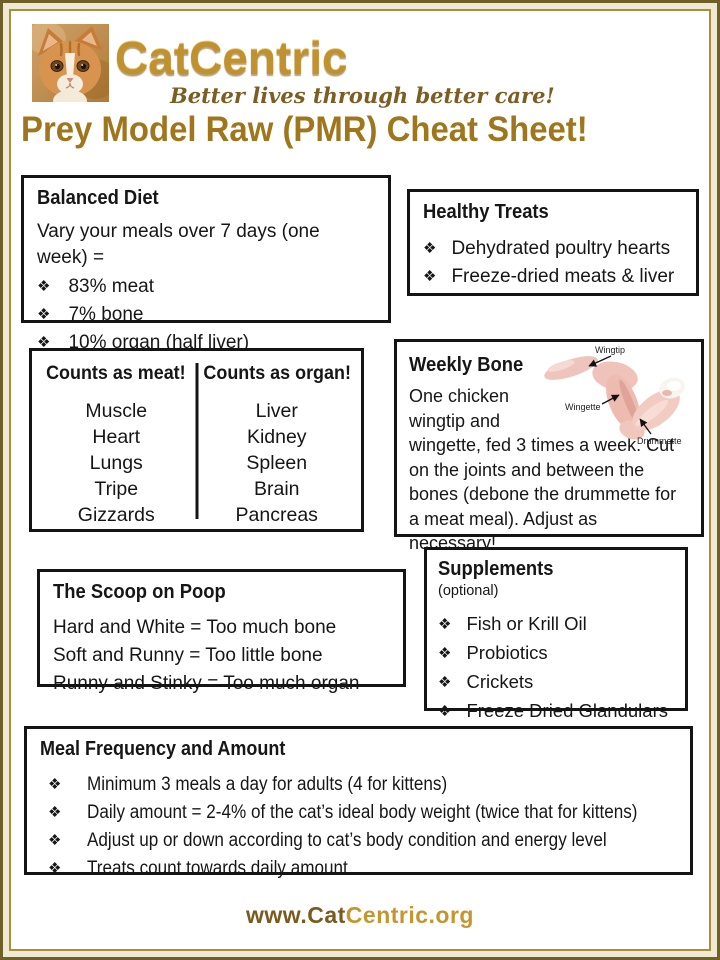  What do you see at coordinates (614, 395) in the screenshot?
I see `chicken-wing-diagram: Wingtip Wingette Drummette` at bounding box center [614, 395].